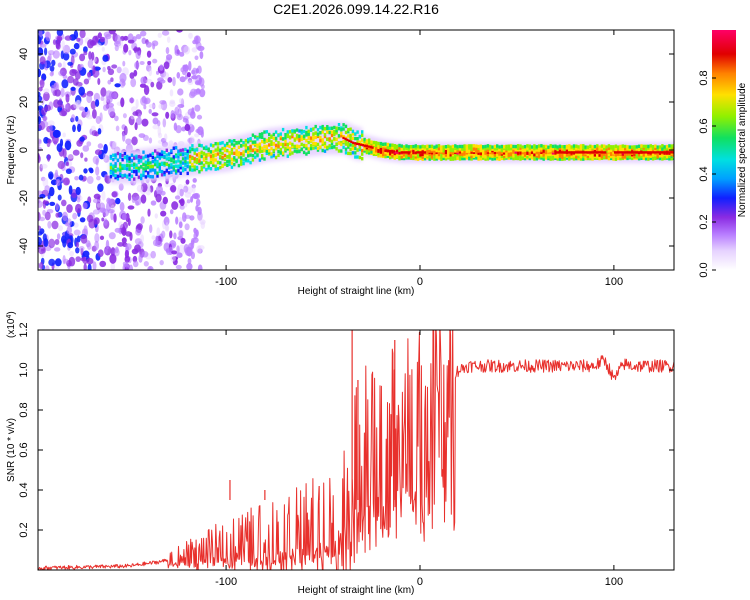  Describe the element at coordinates (707, 174) in the screenshot. I see `colorbar-ticks: 0.00.20.40.60.8` at that location.